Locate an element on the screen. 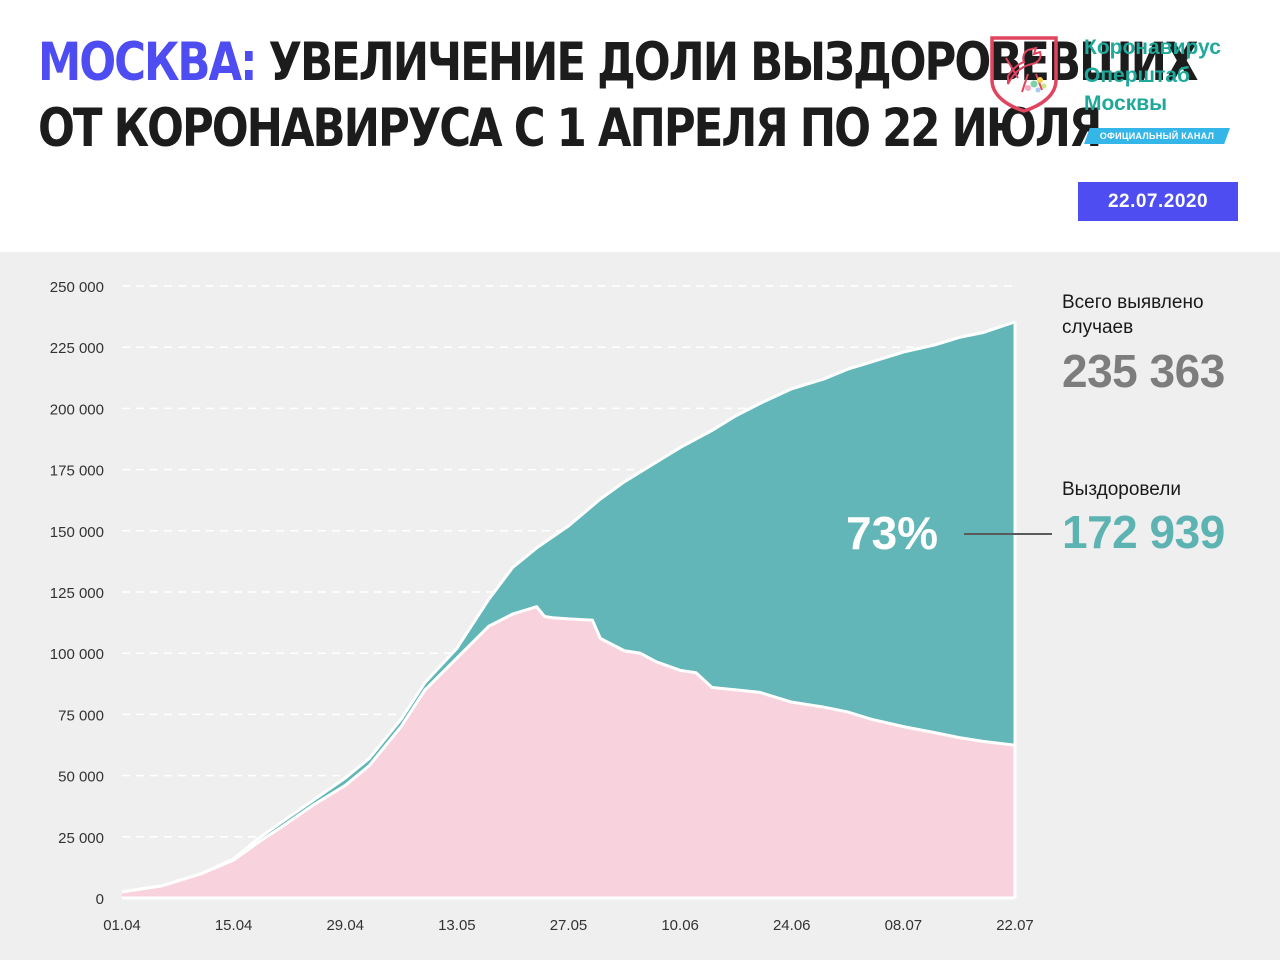 This screenshot has width=1280, height=960. recovered-share-percent: 73% is located at coordinates (892, 533).